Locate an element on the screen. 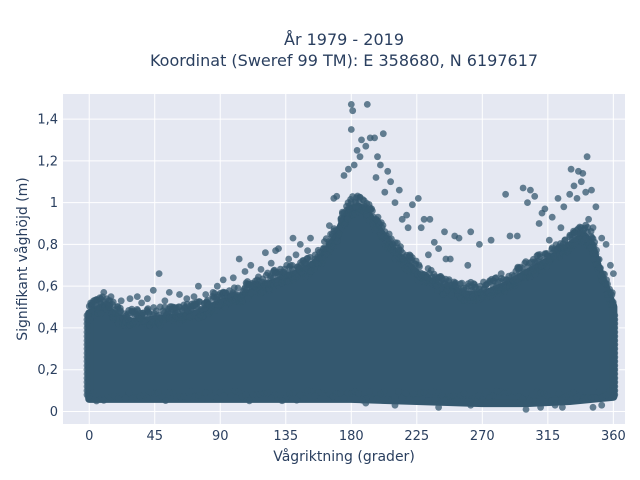 The width and height of the screenshot is (640, 480). chart-title-line-1: År 1979 - 2019 is located at coordinates (344, 39).